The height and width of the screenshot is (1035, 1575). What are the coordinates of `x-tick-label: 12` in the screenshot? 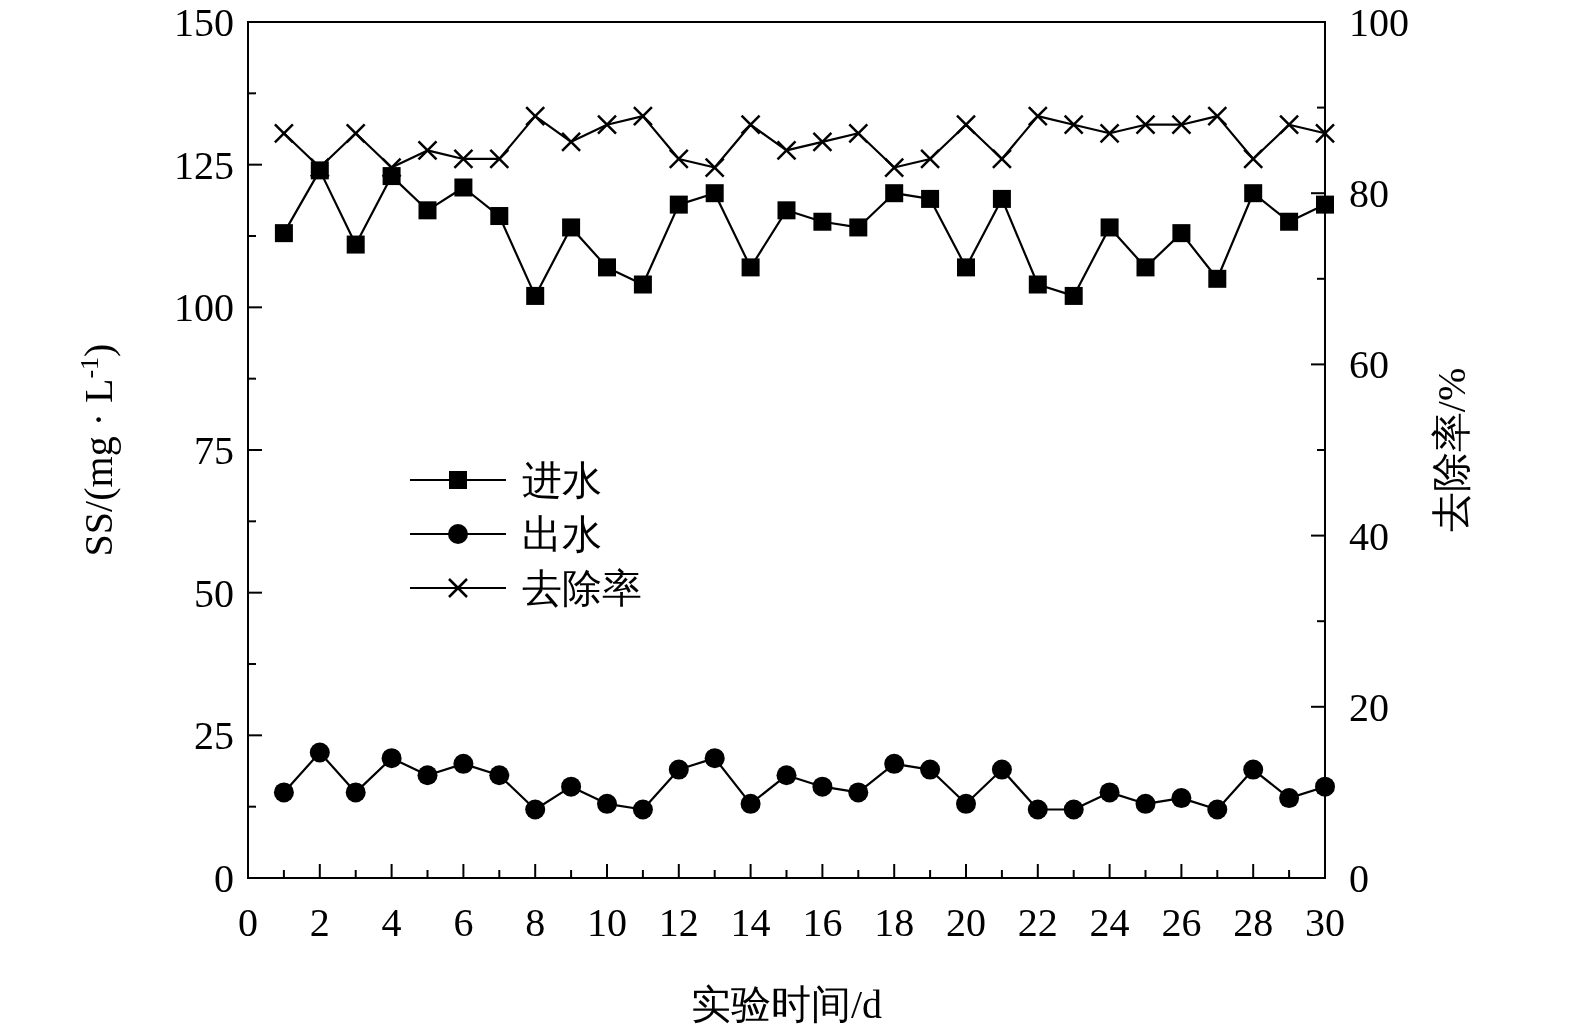 It's located at (678, 922).